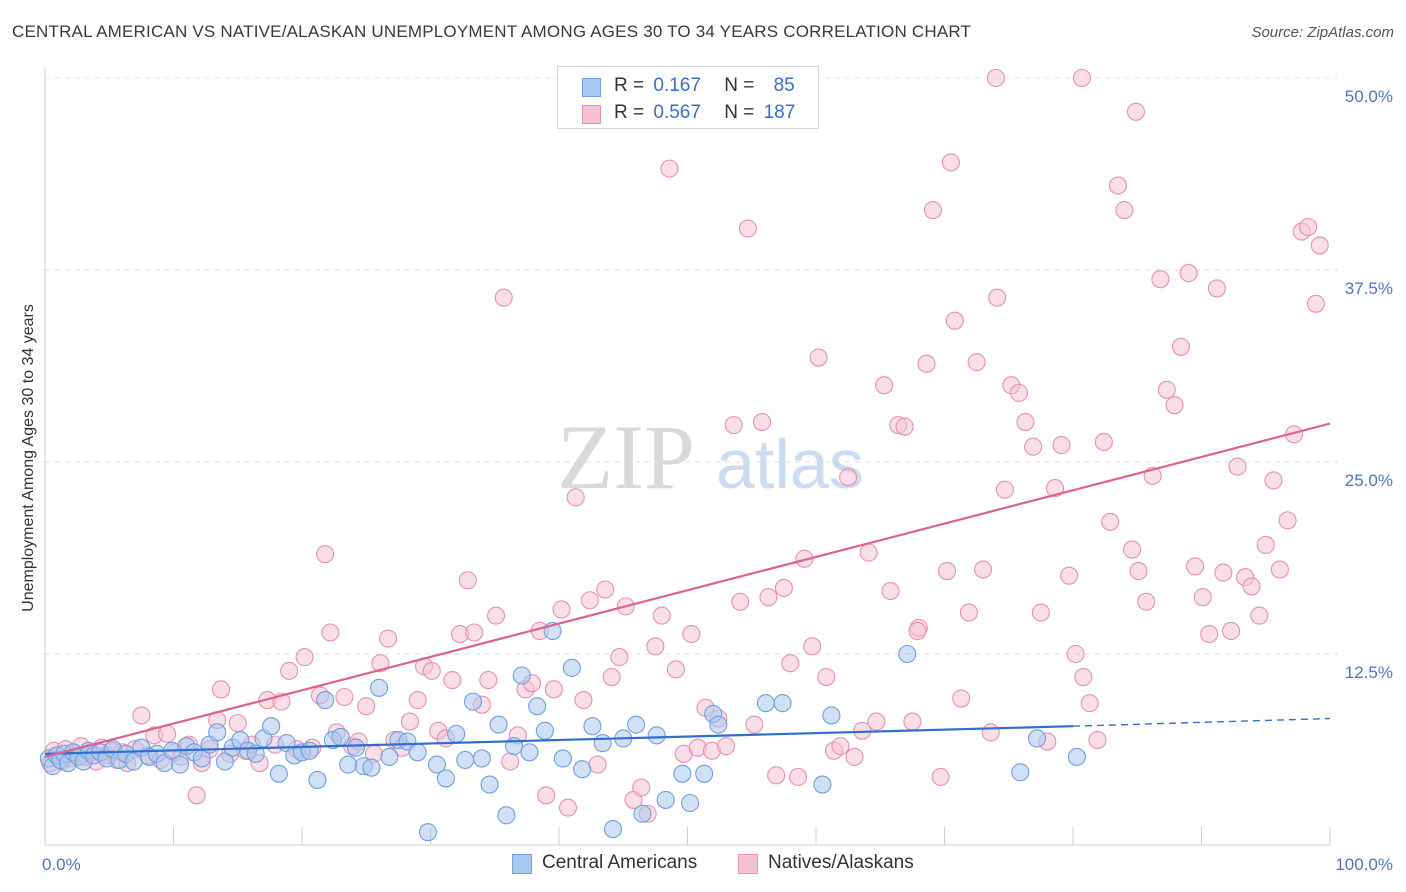 The height and width of the screenshot is (892, 1406). Describe the element at coordinates (748, 864) in the screenshot. I see `legend-swatch-pink` at that location.